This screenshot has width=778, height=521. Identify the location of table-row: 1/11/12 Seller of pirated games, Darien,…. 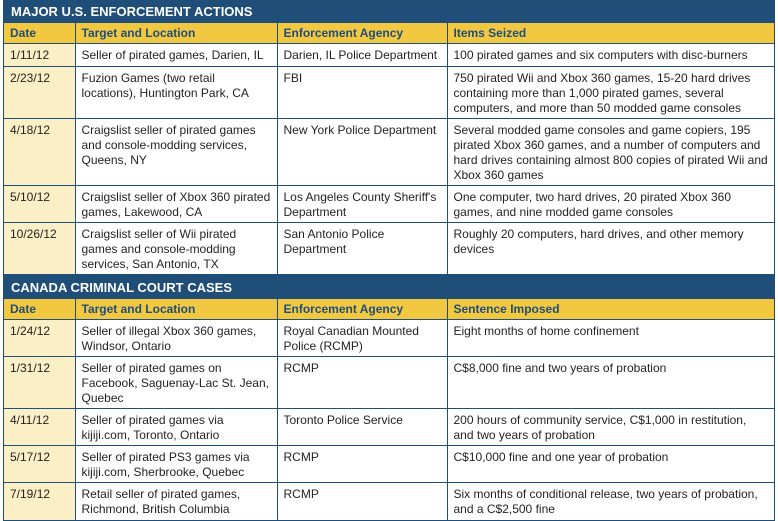
(389, 55).